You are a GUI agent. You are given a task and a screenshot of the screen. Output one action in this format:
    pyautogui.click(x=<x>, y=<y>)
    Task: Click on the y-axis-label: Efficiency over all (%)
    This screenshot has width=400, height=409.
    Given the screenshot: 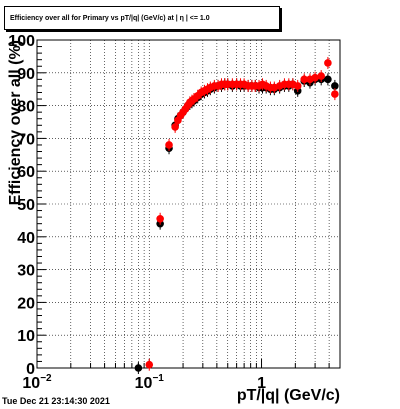 What is the action you would take?
    pyautogui.click(x=15, y=122)
    